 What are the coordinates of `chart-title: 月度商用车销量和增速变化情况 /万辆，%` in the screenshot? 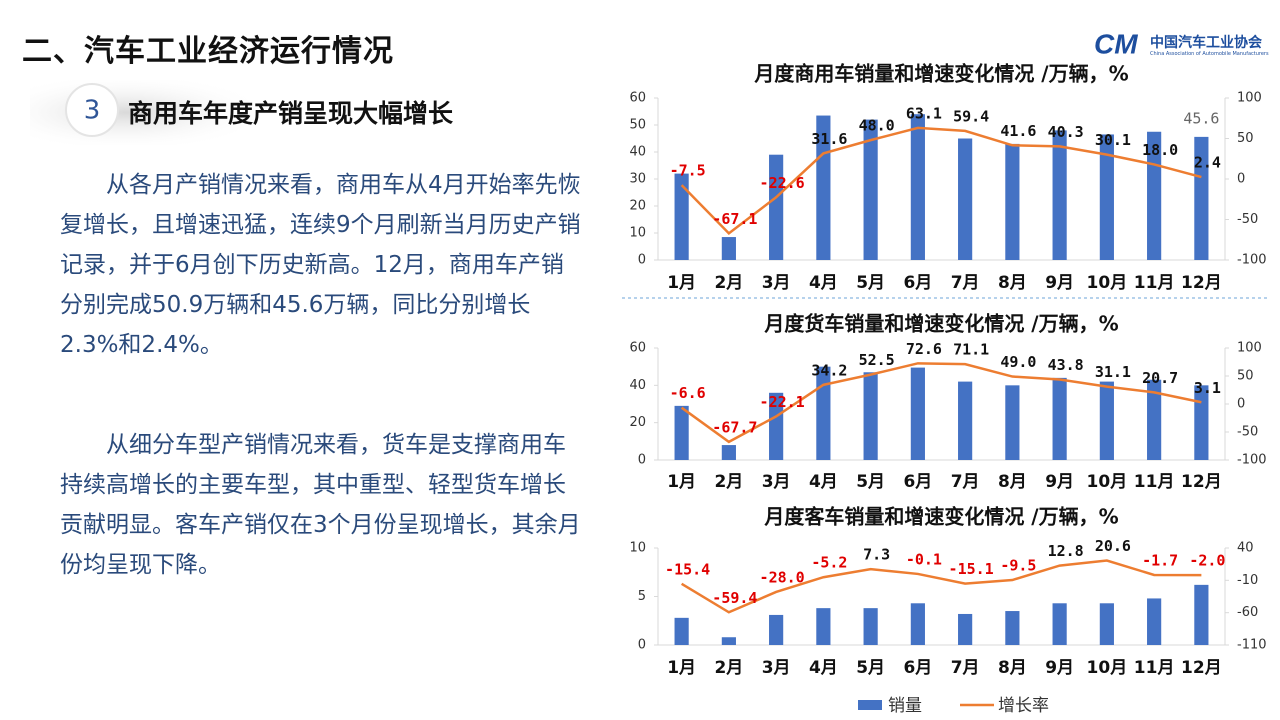 It's located at (940, 74).